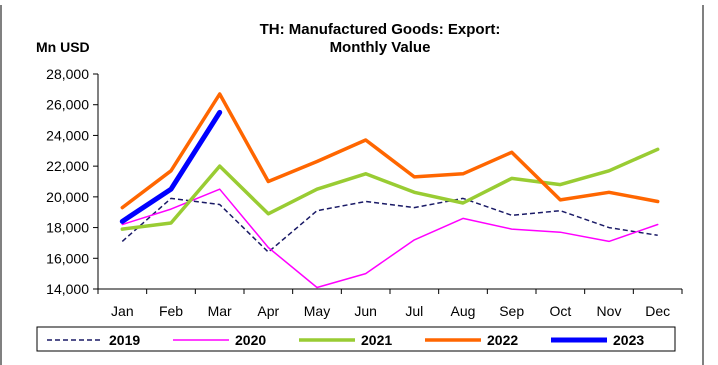 This screenshot has height=365, width=718. Describe the element at coordinates (609, 311) in the screenshot. I see `x-tick-label: Nov` at that location.